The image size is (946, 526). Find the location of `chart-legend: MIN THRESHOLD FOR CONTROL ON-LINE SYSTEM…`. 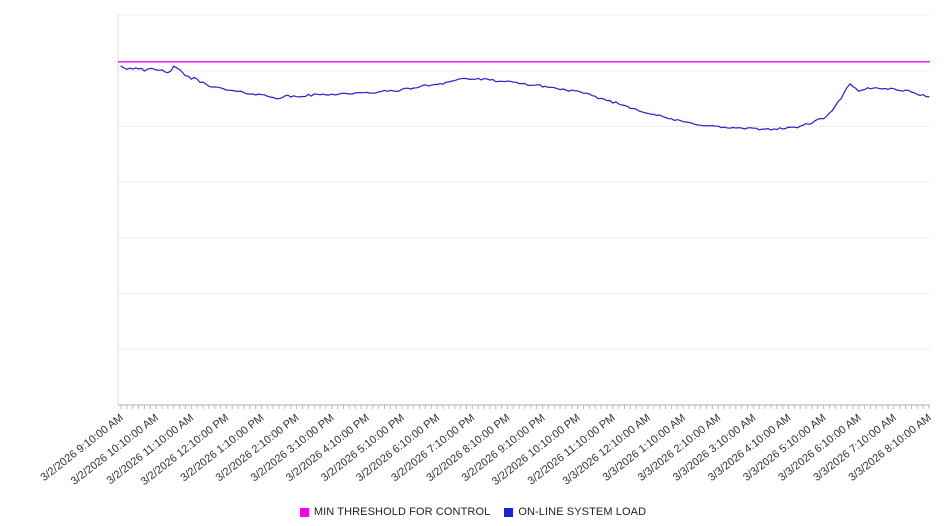

chart-legend: MIN THRESHOLD FOR CONTROL ON-LINE SYSTEM… is located at coordinates (473, 512).